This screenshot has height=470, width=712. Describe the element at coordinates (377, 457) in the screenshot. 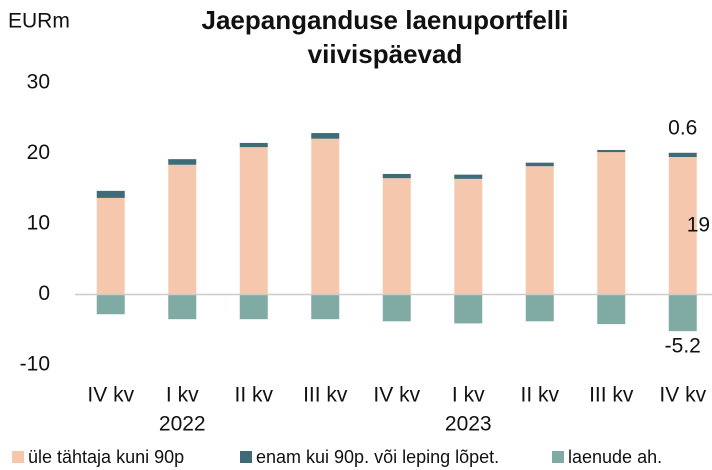

I see `legend-label: enam kui 90p. või leping lõpet.` at that location.